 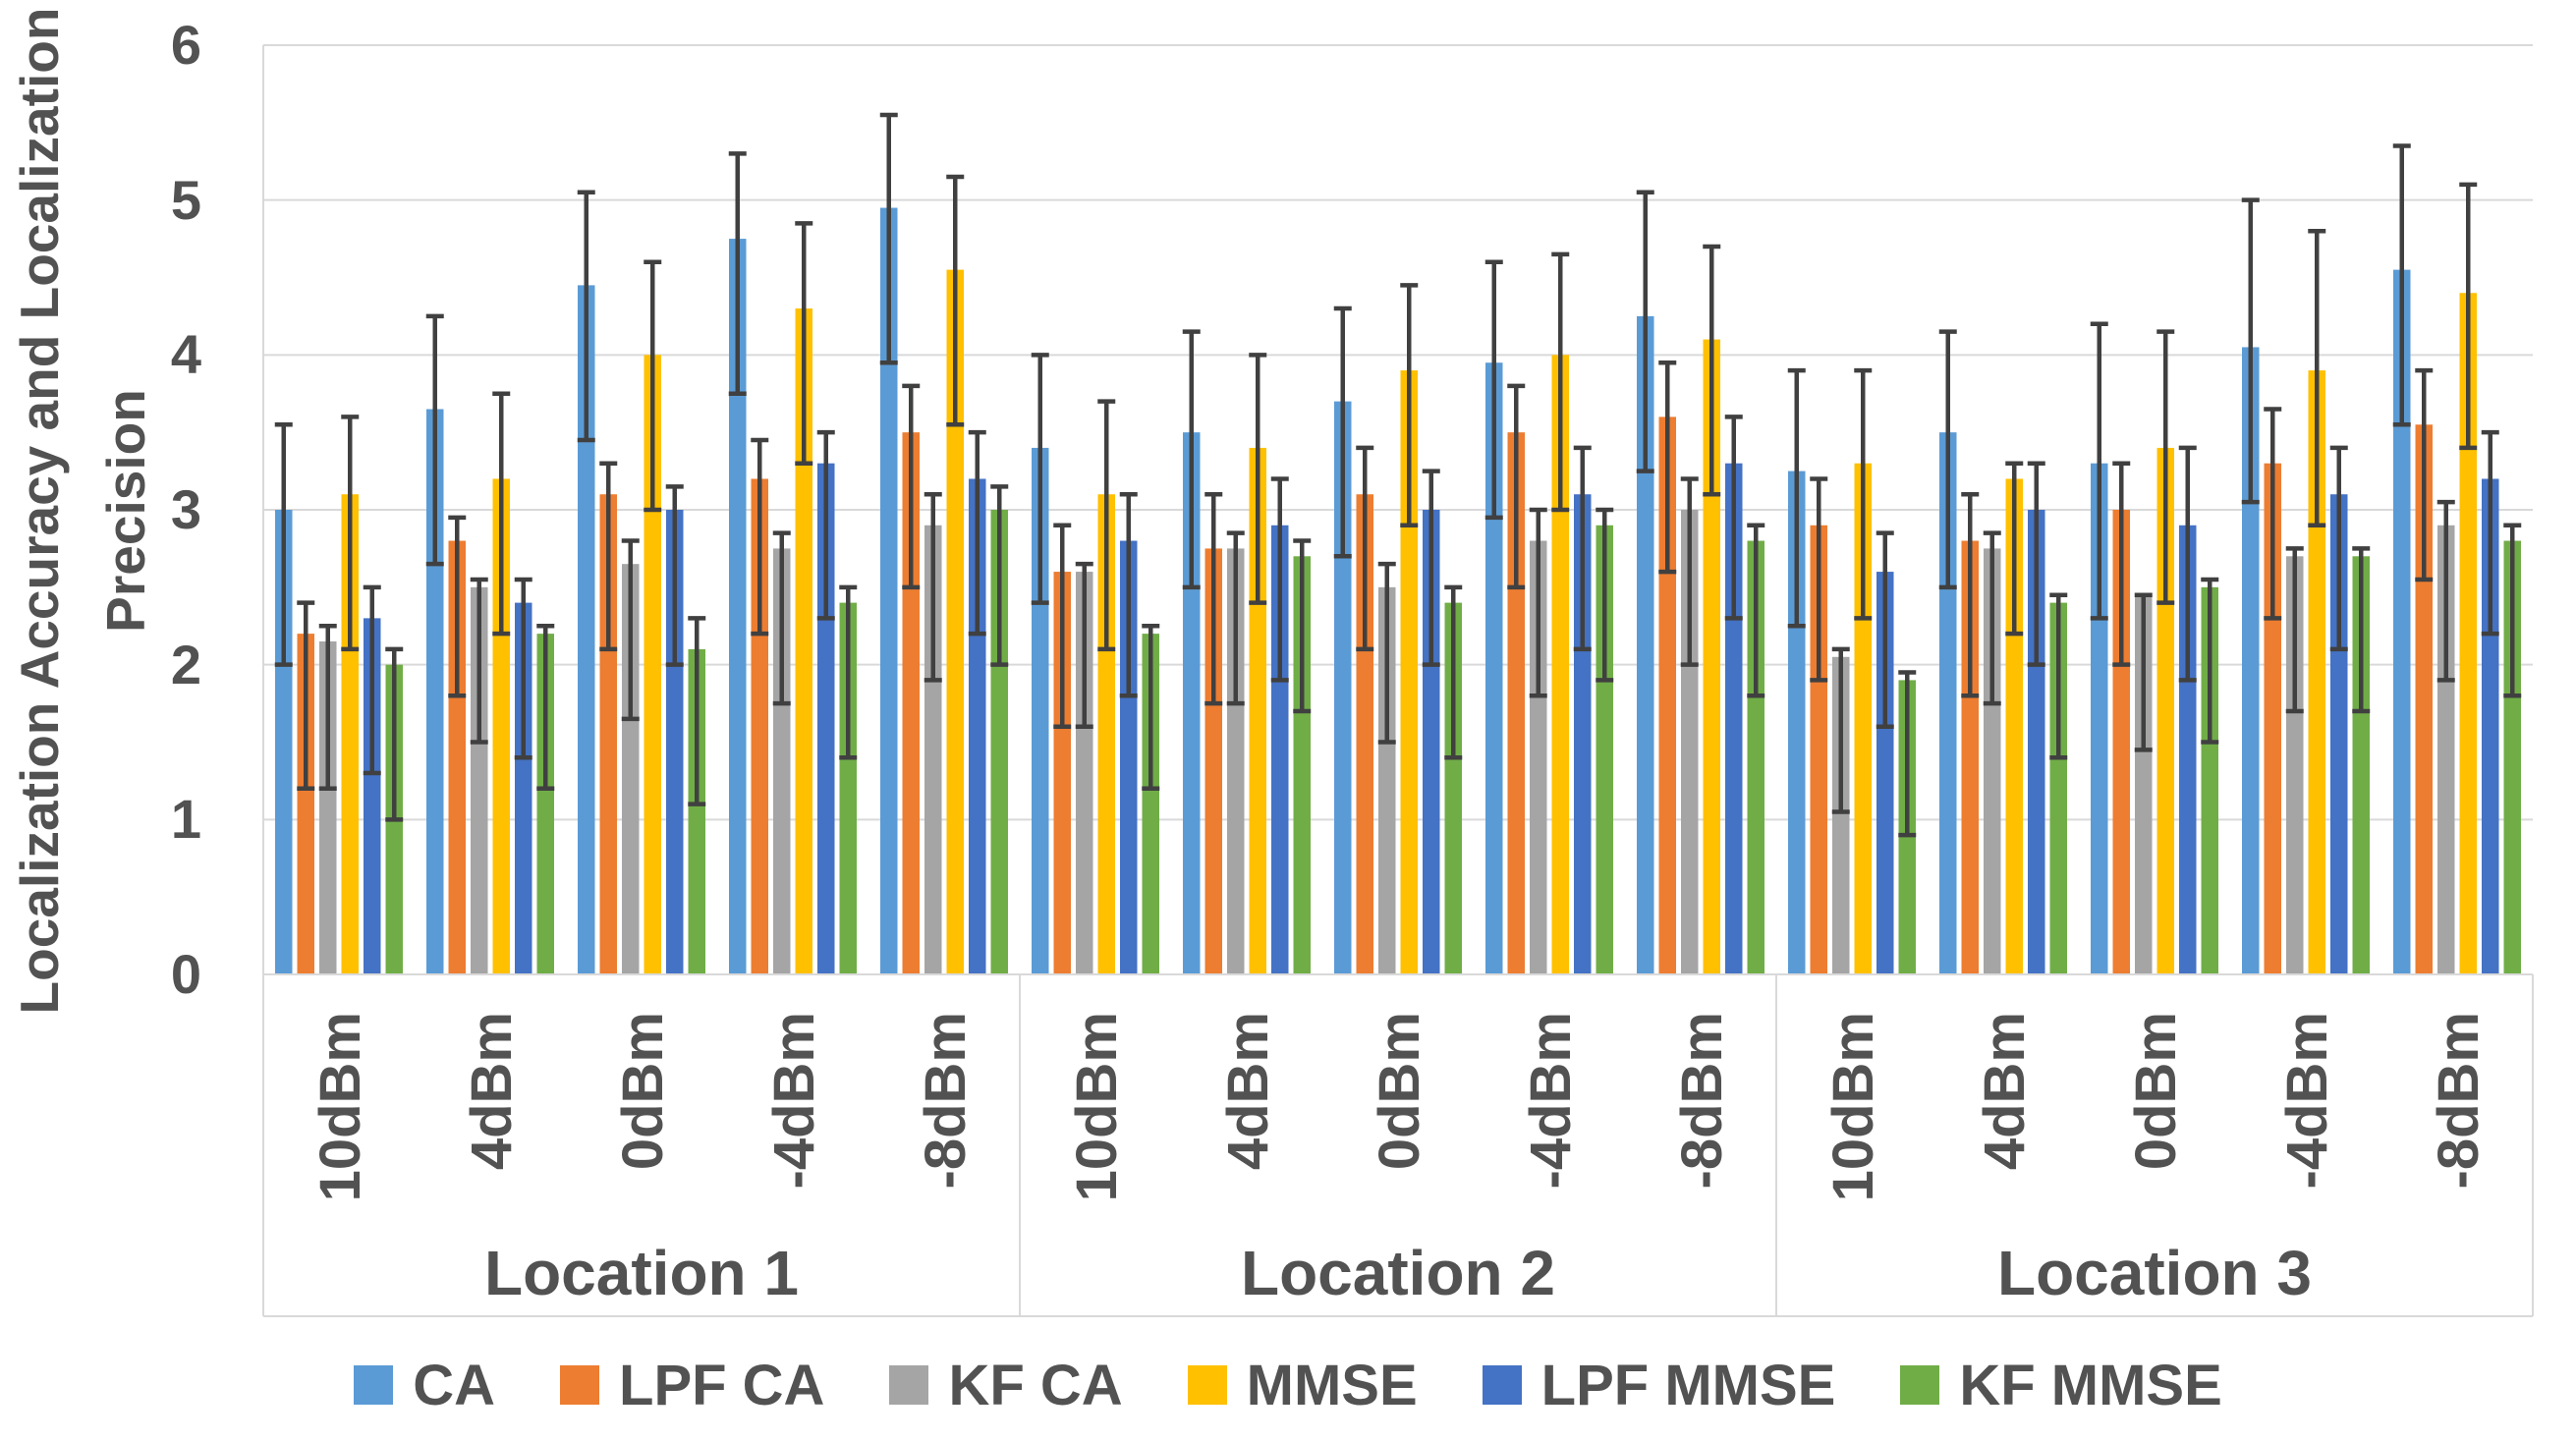 I want to click on bar-lpf-ca-location-1--8dbm, so click(x=911, y=704).